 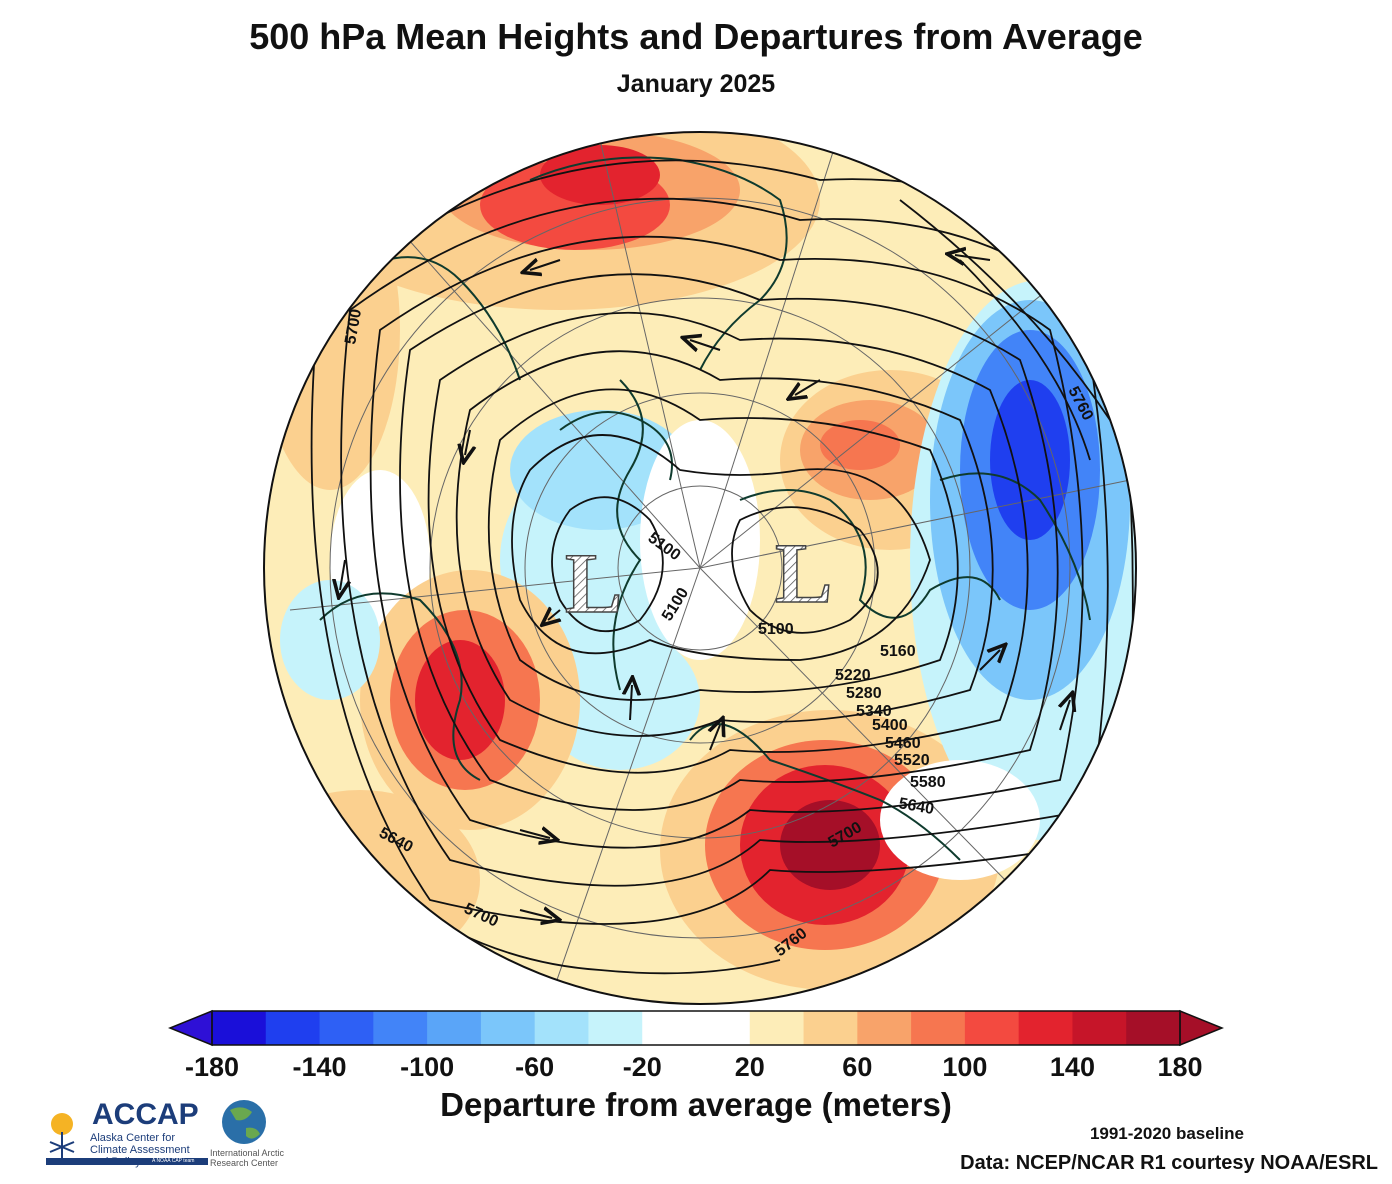 I want to click on contour-label: 5280, so click(x=864, y=693).